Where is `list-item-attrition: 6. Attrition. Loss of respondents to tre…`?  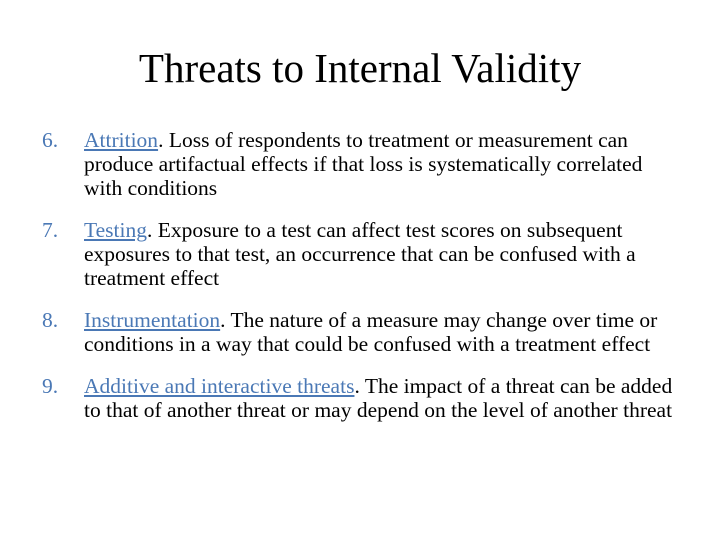
list-item-attrition: 6. Attrition. Loss of respondents to tre… is located at coordinates (342, 164).